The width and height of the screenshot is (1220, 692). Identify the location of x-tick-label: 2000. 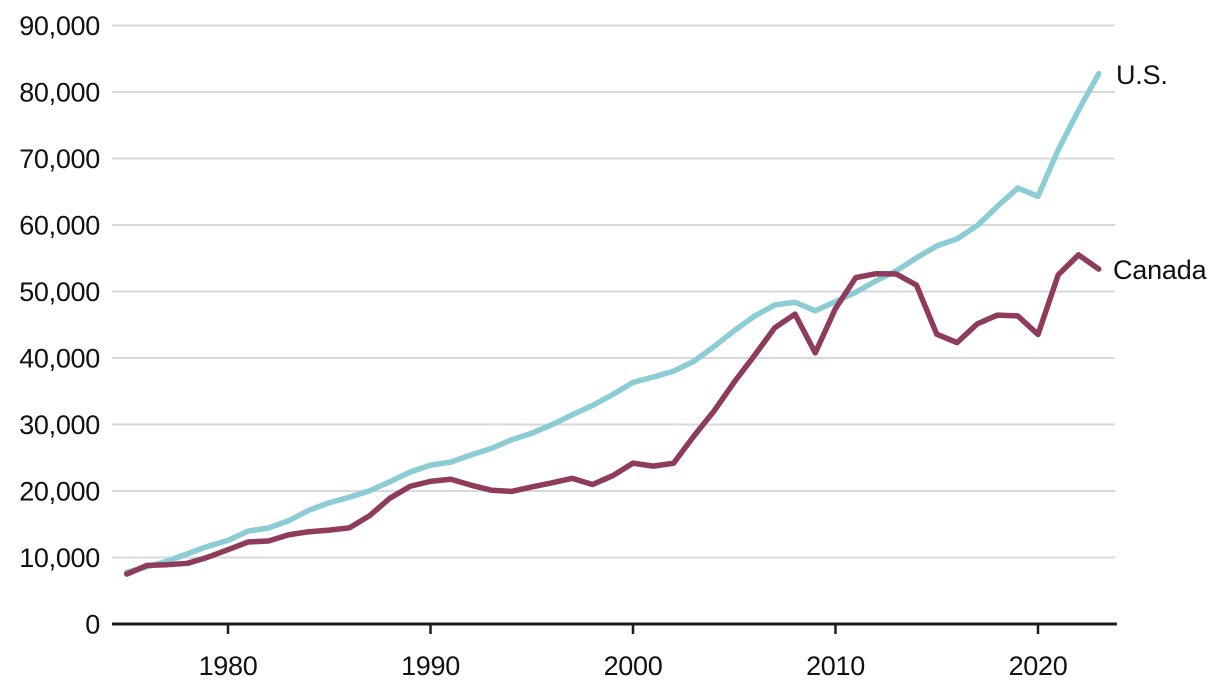
(633, 666).